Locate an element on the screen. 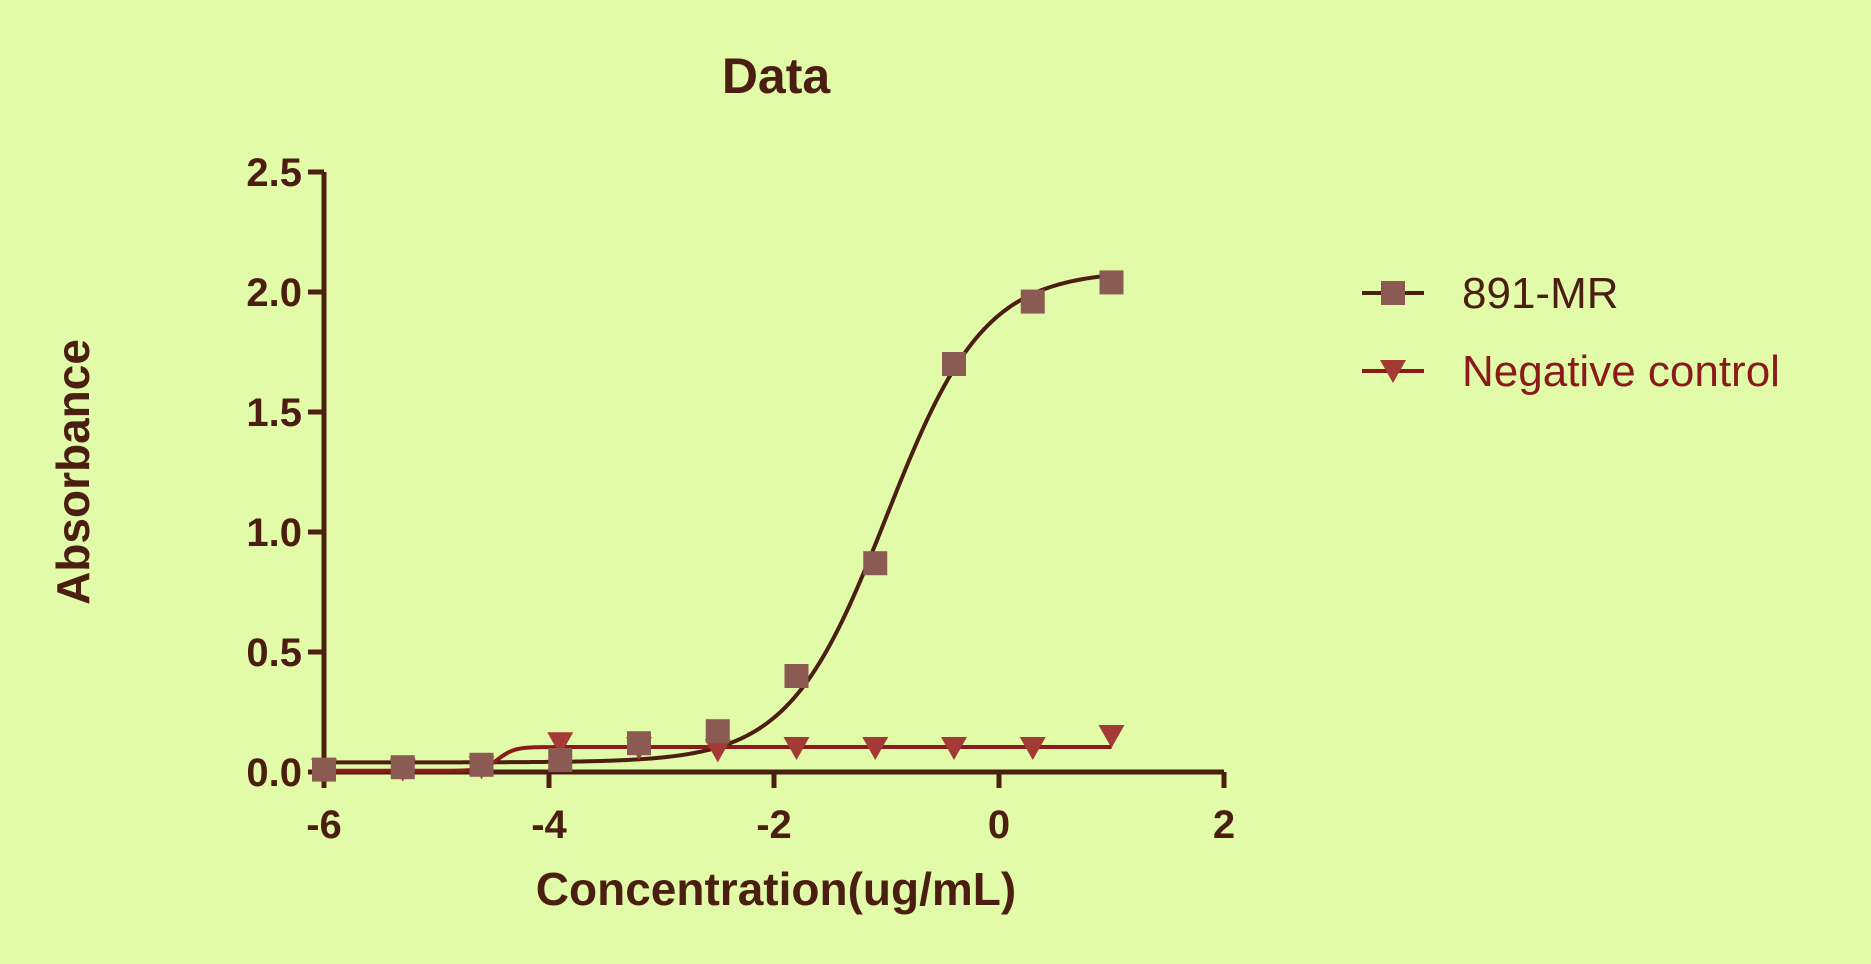 This screenshot has width=1871, height=964. x-axis-label: Concentration(ug/mL) is located at coordinates (776, 889).